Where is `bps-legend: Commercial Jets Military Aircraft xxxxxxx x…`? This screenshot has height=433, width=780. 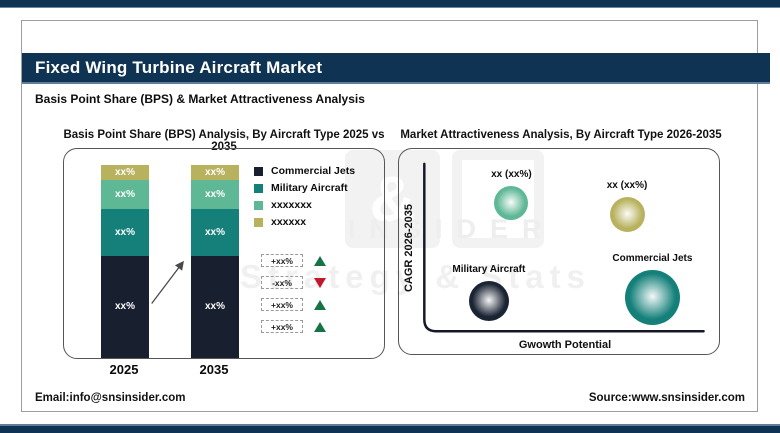 bps-legend: Commercial Jets Military Aircraft xxxxxxx x… is located at coordinates (305, 196).